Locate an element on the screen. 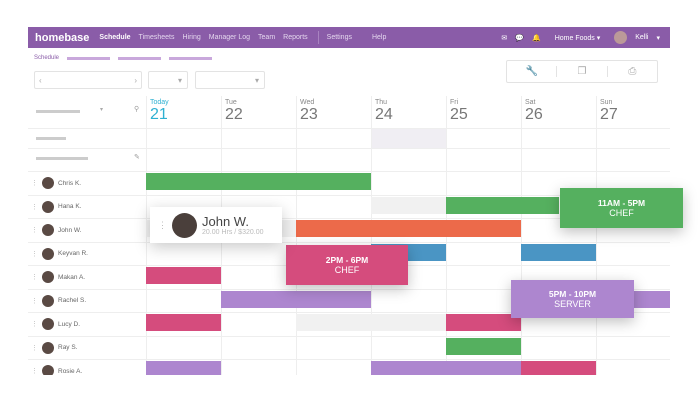 The height and width of the screenshot is (420, 700). chat-icon: 💬 is located at coordinates (519, 38).